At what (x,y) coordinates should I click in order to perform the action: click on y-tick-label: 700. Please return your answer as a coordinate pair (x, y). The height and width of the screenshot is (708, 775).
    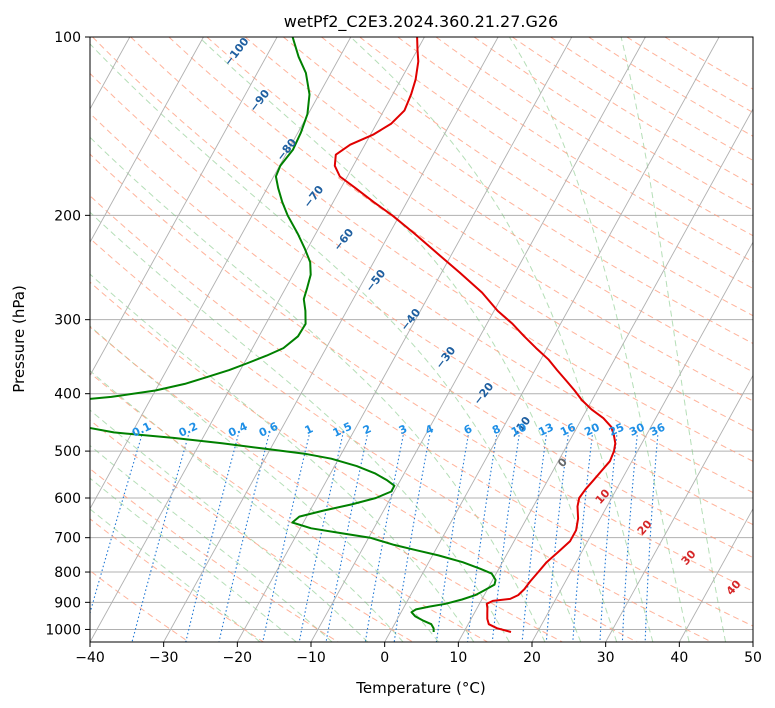
    Looking at the image, I should click on (67, 539).